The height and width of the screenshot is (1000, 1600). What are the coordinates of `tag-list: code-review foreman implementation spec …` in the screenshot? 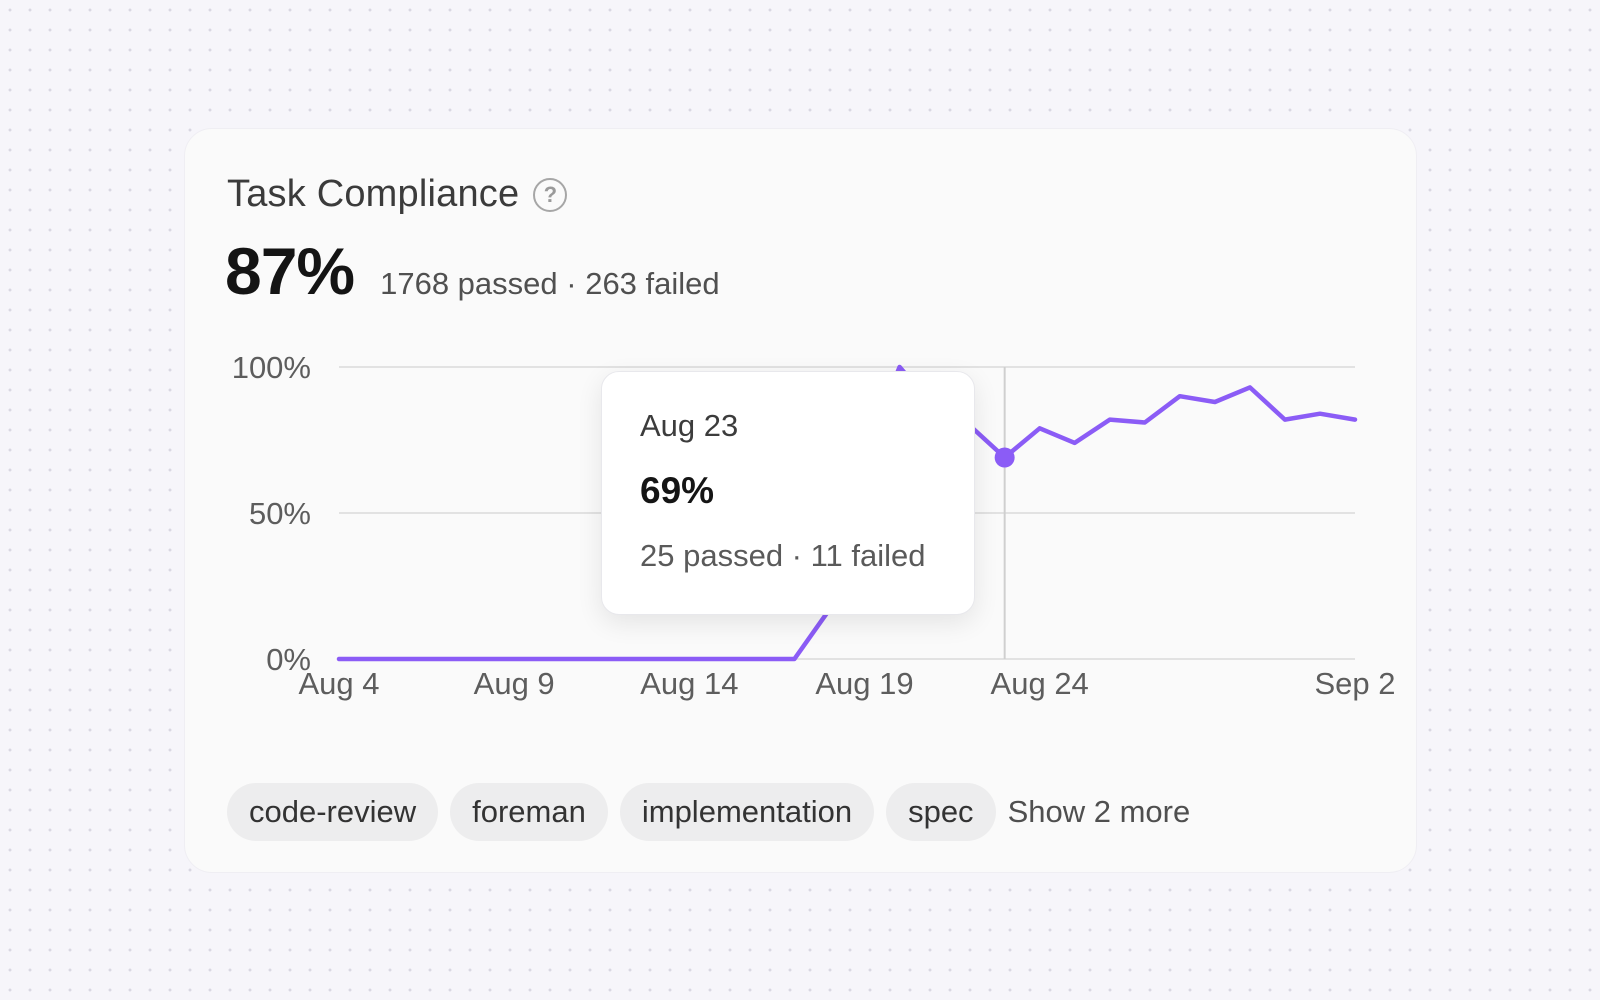 It's located at (708, 812).